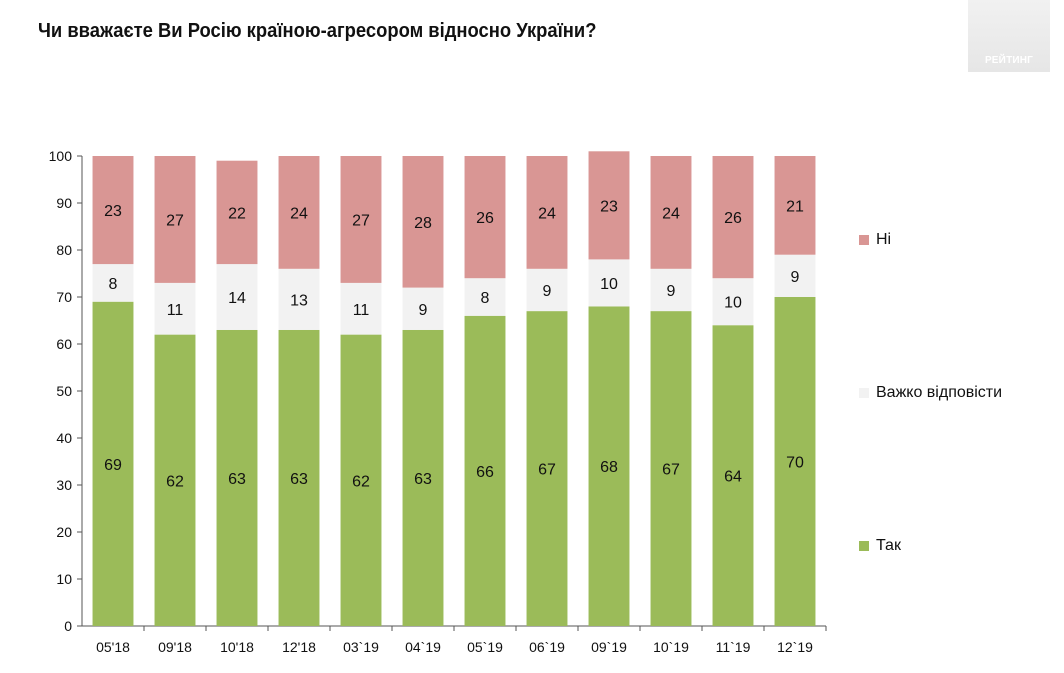 This screenshot has width=1064, height=673. Describe the element at coordinates (299, 647) in the screenshot. I see `x-tick-label: 12'18` at that location.